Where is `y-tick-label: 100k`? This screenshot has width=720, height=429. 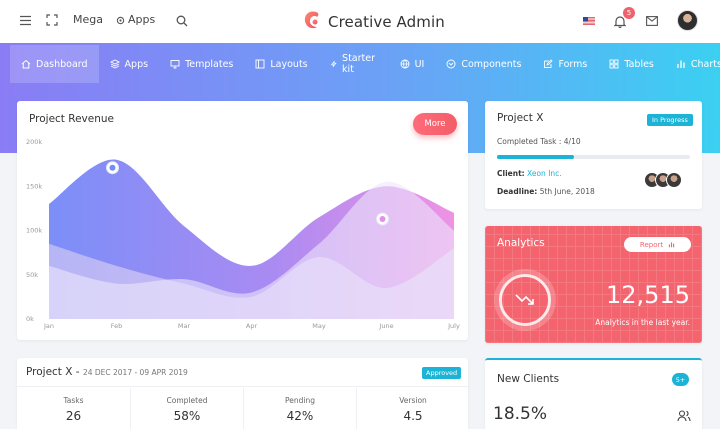 y-tick-label: 100k is located at coordinates (34, 231).